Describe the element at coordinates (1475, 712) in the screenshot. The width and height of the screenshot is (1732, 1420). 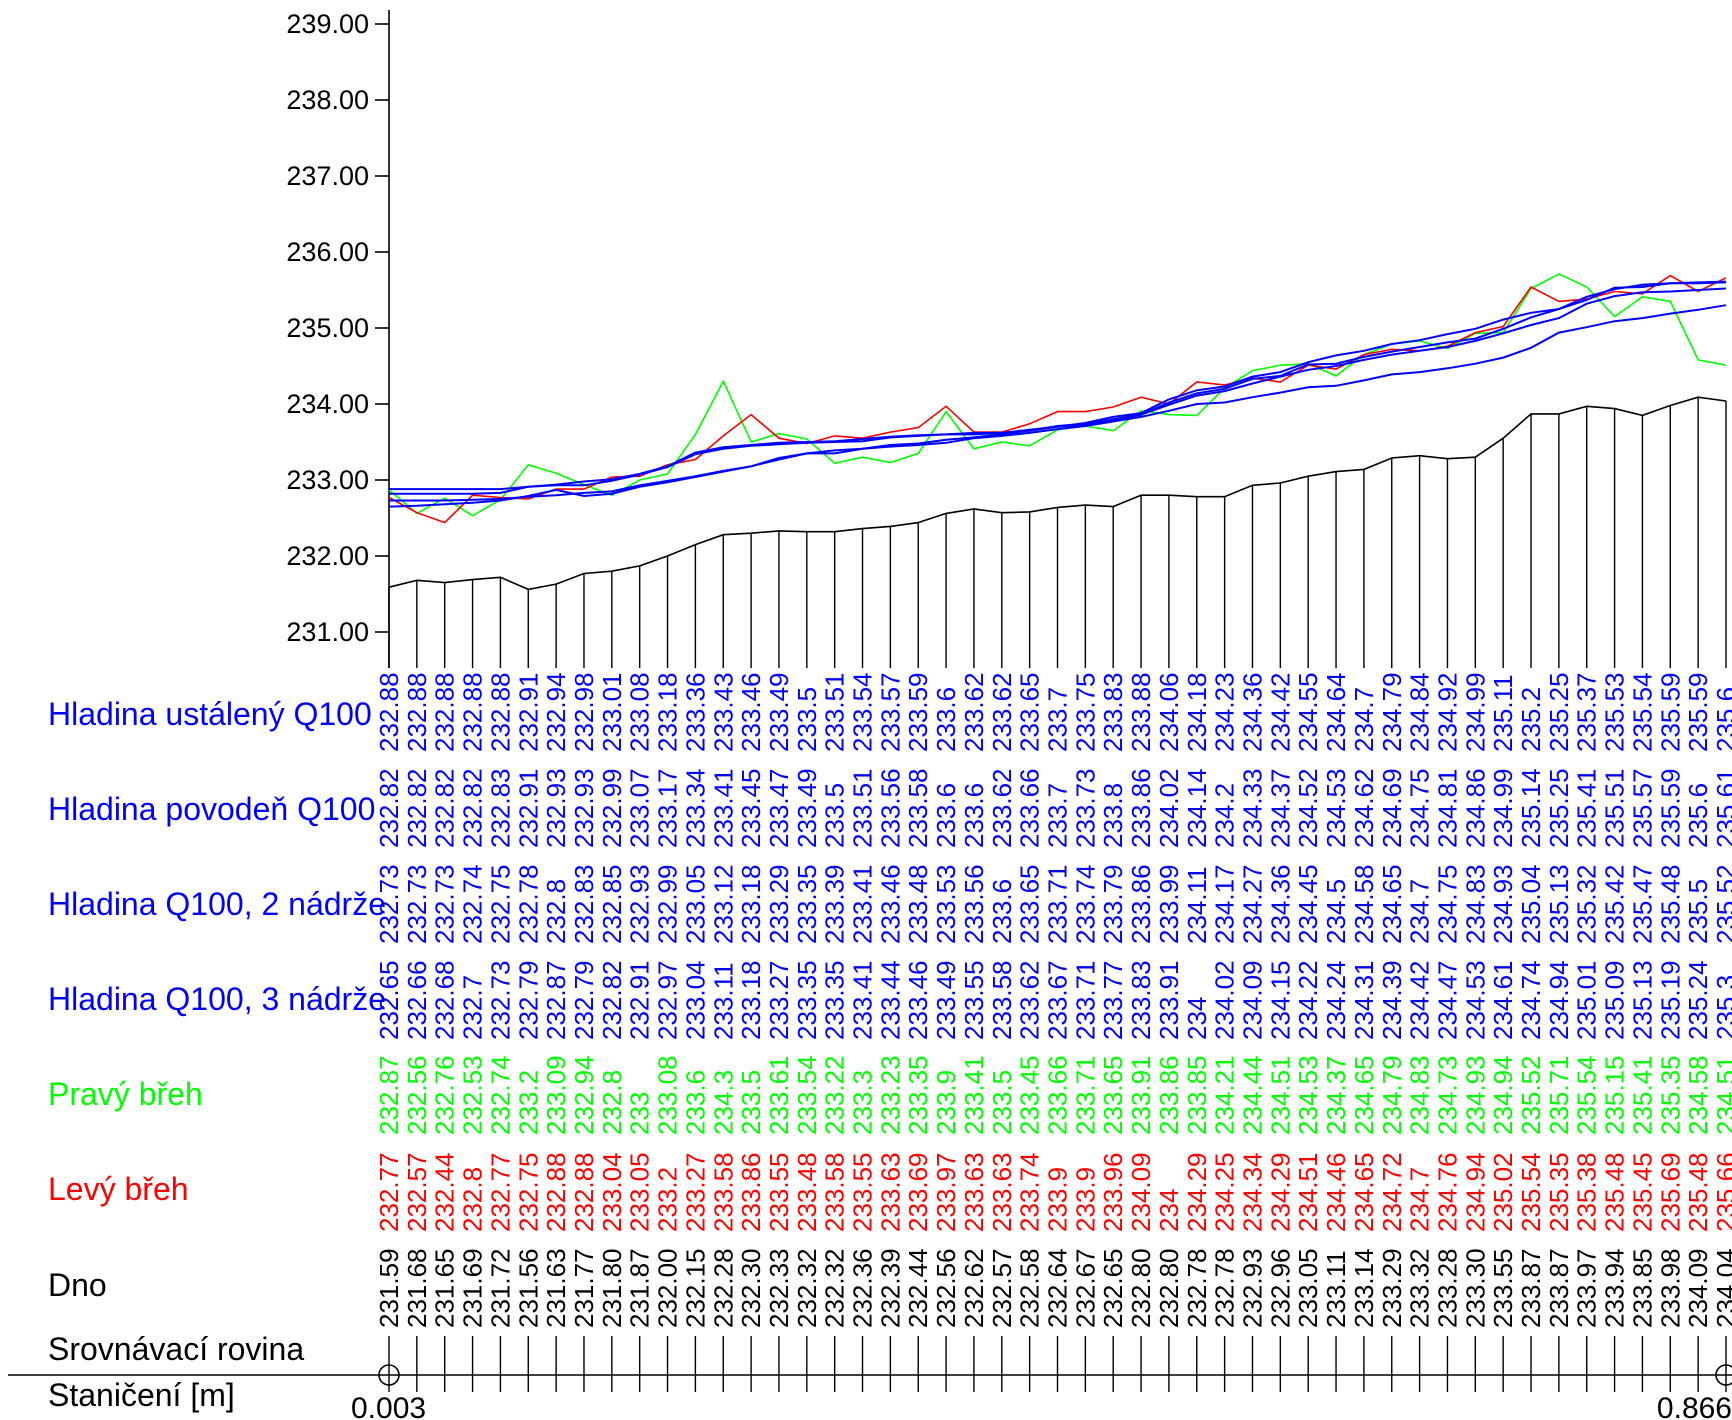
I see `value-label-ustaleny: 234.99` at that location.